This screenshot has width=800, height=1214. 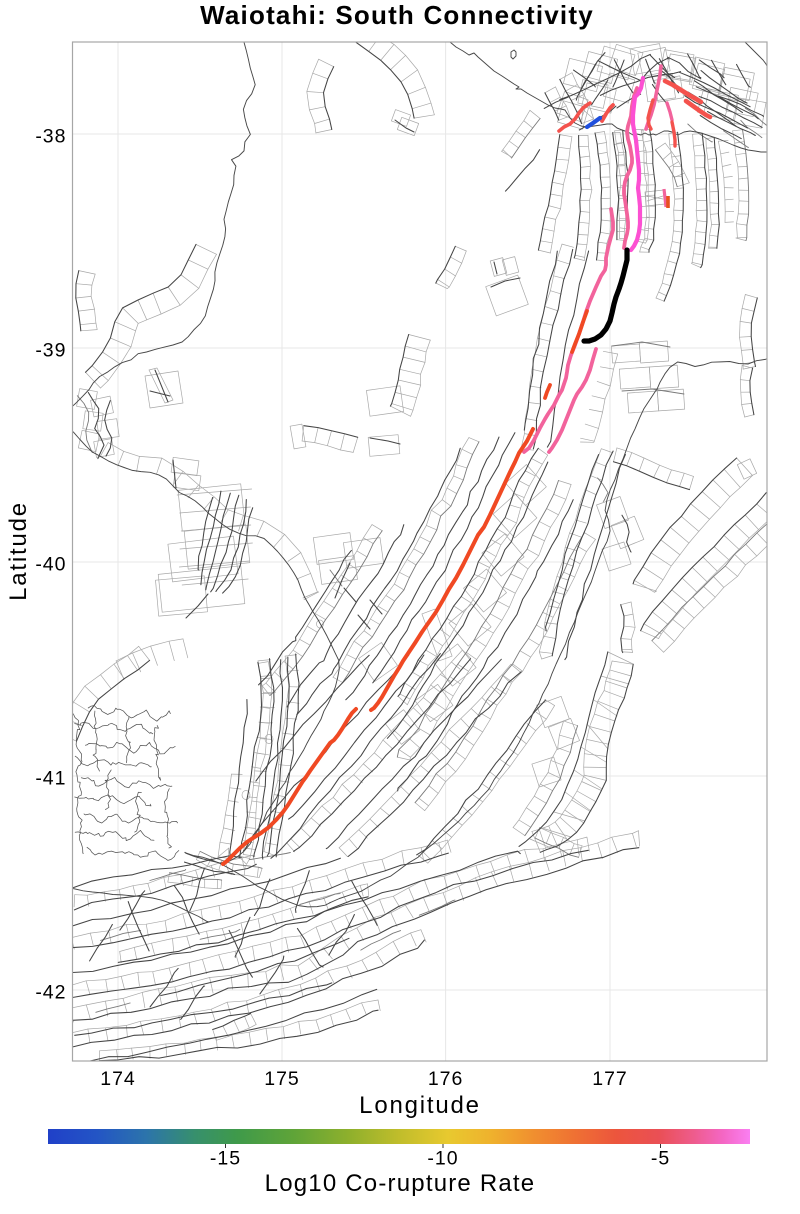 I want to click on svg-text: -38, so click(x=50, y=137).